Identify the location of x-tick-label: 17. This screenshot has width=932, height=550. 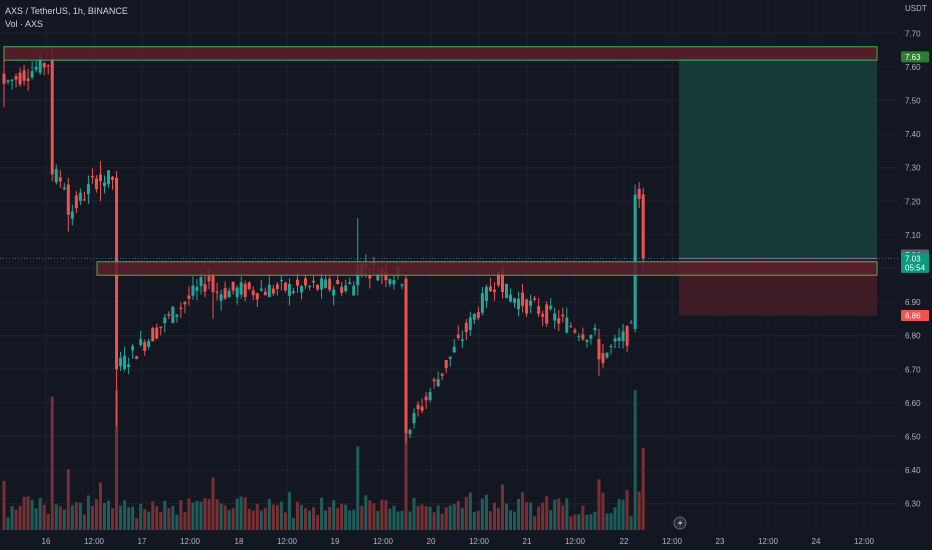
(142, 541).